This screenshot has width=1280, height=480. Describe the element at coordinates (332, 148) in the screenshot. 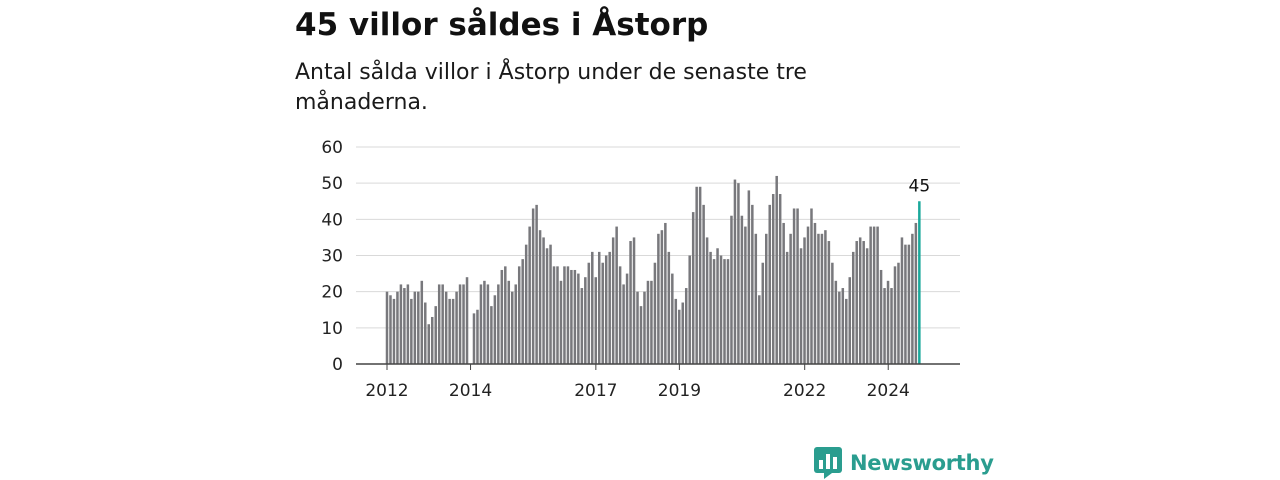

I see `y-tick-label: 60` at that location.